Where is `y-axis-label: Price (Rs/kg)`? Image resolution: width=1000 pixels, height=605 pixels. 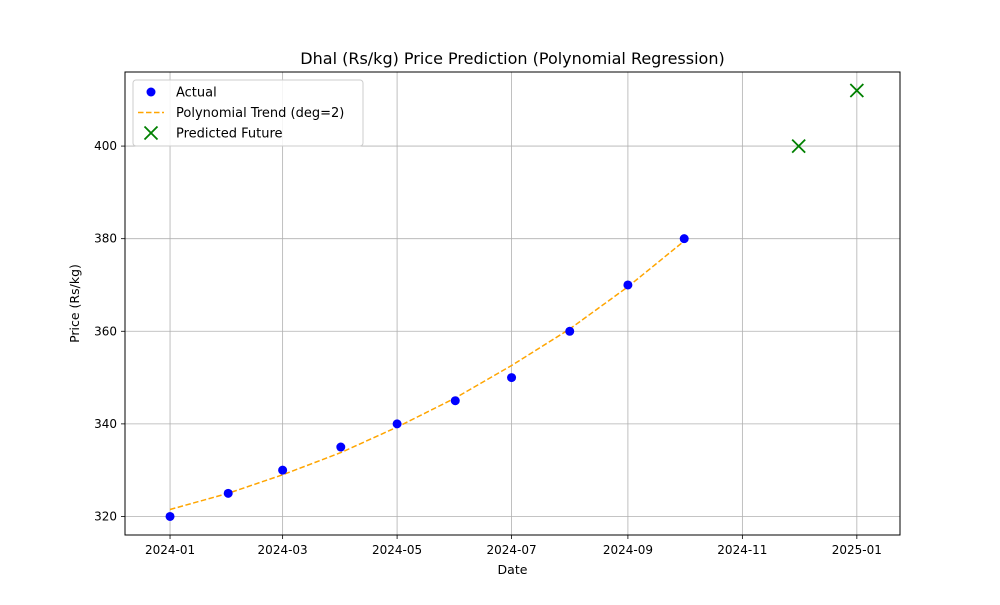 y-axis-label: Price (Rs/kg) is located at coordinates (74, 303).